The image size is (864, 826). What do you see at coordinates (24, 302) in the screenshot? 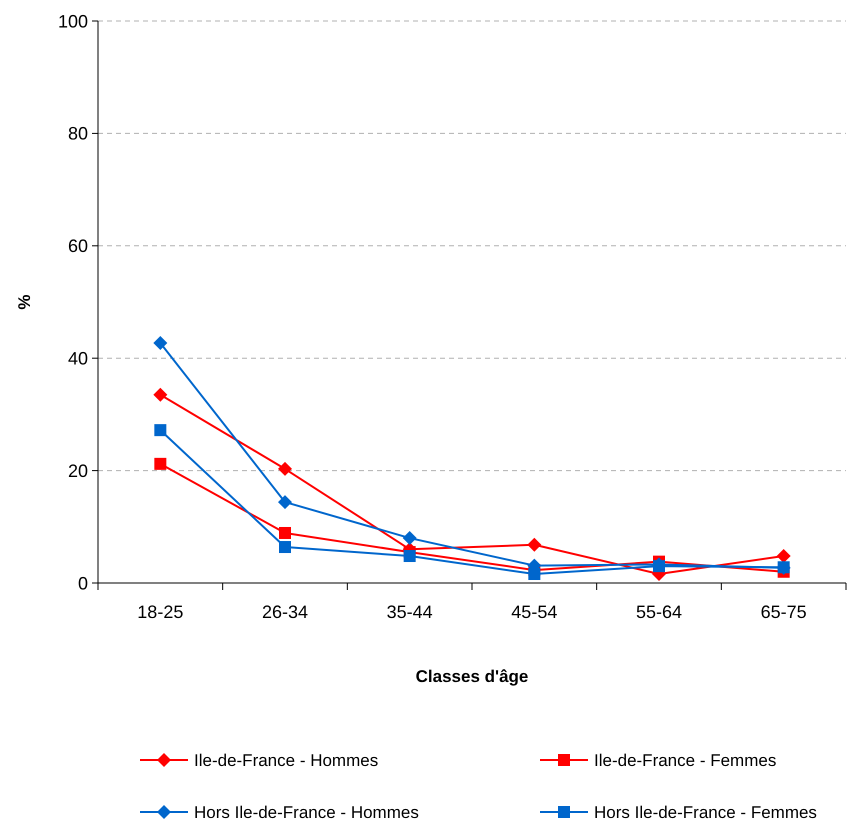
I see `y-axis-title: %` at bounding box center [24, 302].